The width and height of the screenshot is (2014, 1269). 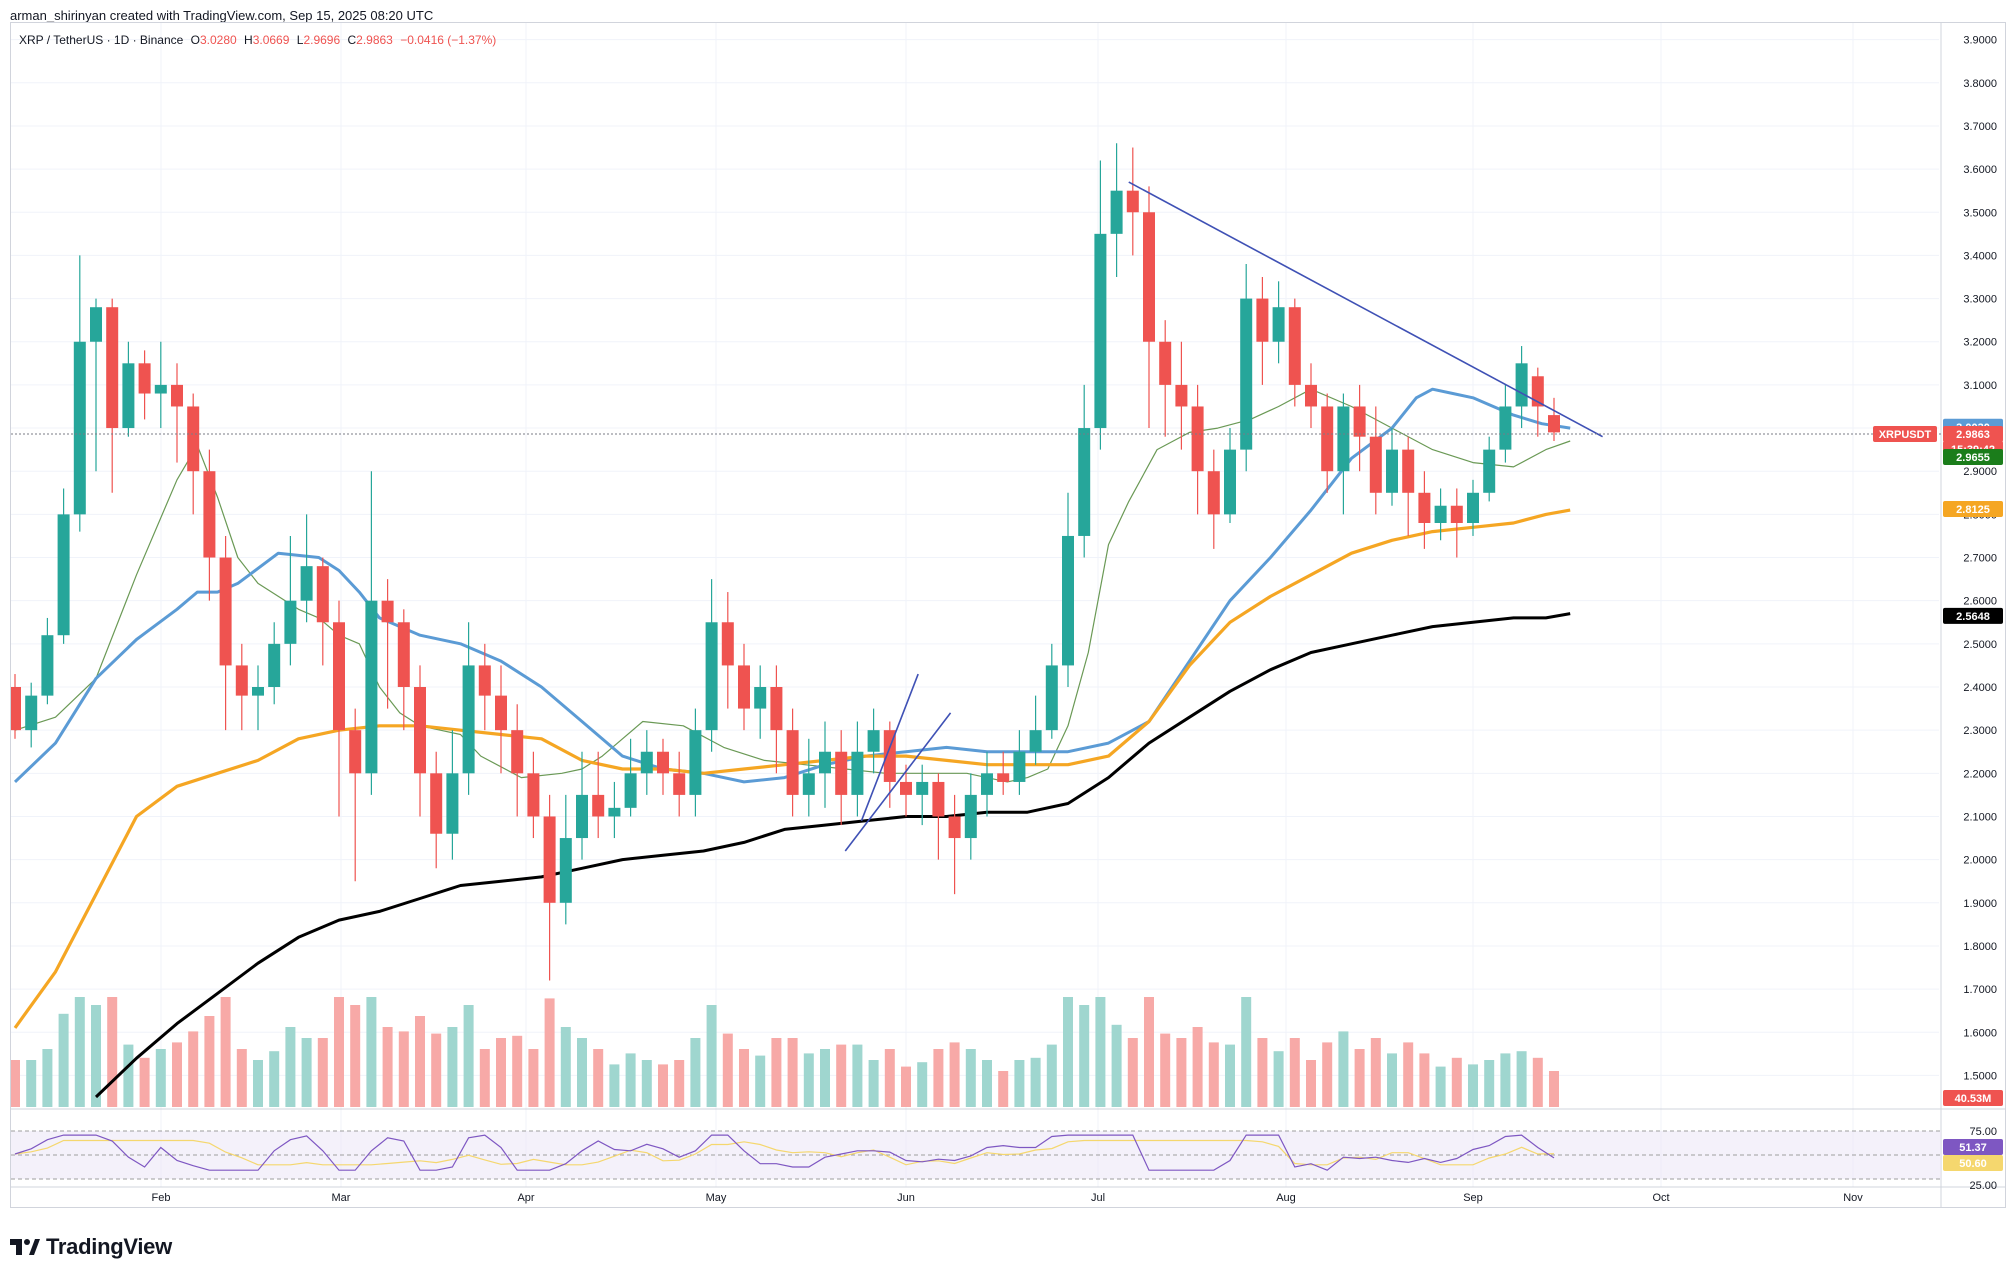 I want to click on price-tag: 2.9655, so click(x=1973, y=458).